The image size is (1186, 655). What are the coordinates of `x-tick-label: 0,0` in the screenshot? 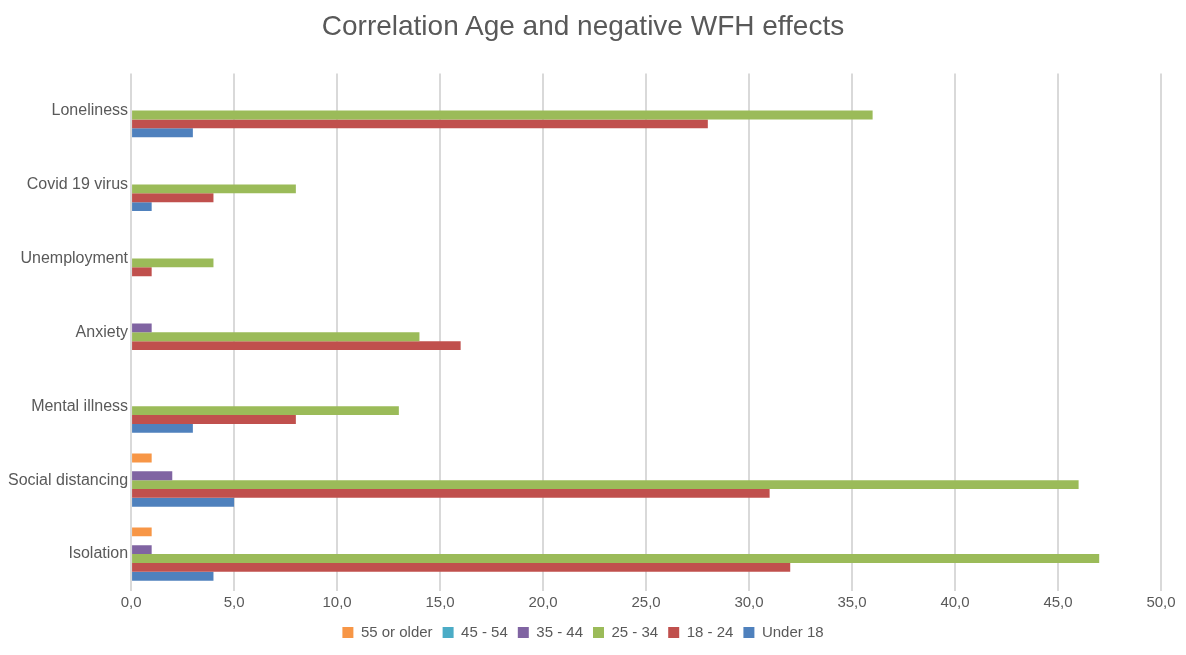 It's located at (131, 602).